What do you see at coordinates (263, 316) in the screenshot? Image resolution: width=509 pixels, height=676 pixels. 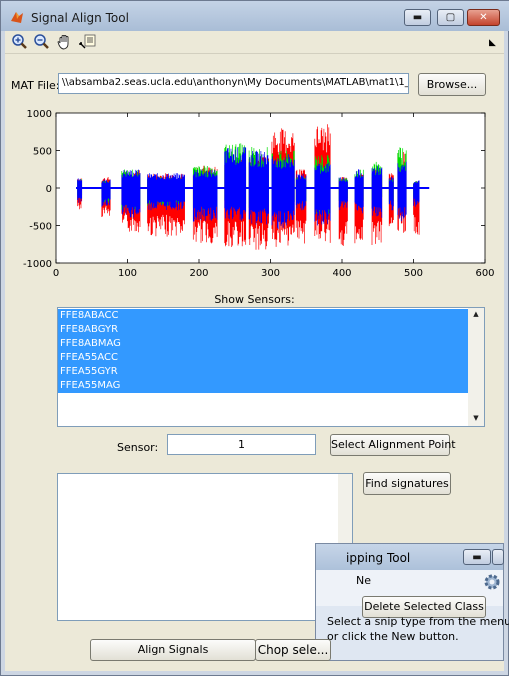 I see `sensor-list-item: FFE8ABACC` at bounding box center [263, 316].